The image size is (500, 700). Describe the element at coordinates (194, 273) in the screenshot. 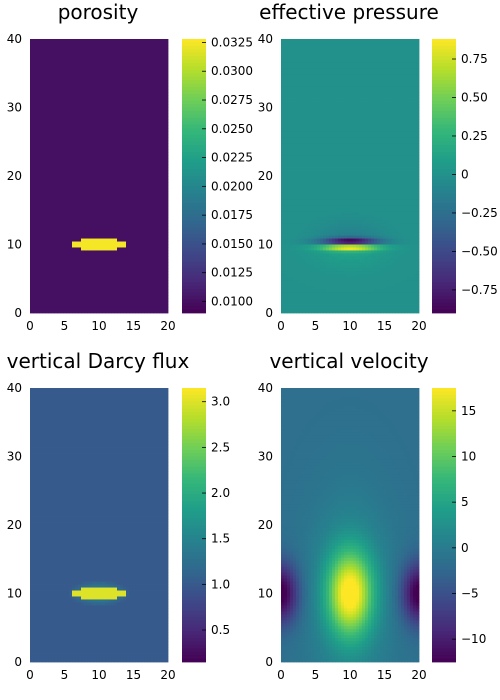

I see `colorbar-segment` at that location.